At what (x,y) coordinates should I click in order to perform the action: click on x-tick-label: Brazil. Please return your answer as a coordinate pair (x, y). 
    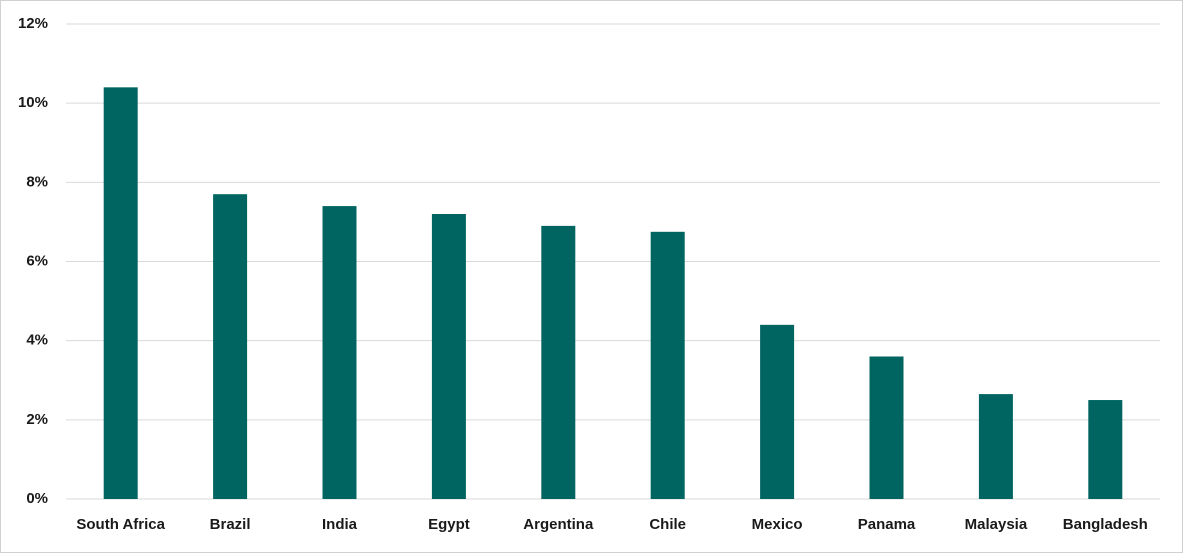
    Looking at the image, I should click on (230, 524).